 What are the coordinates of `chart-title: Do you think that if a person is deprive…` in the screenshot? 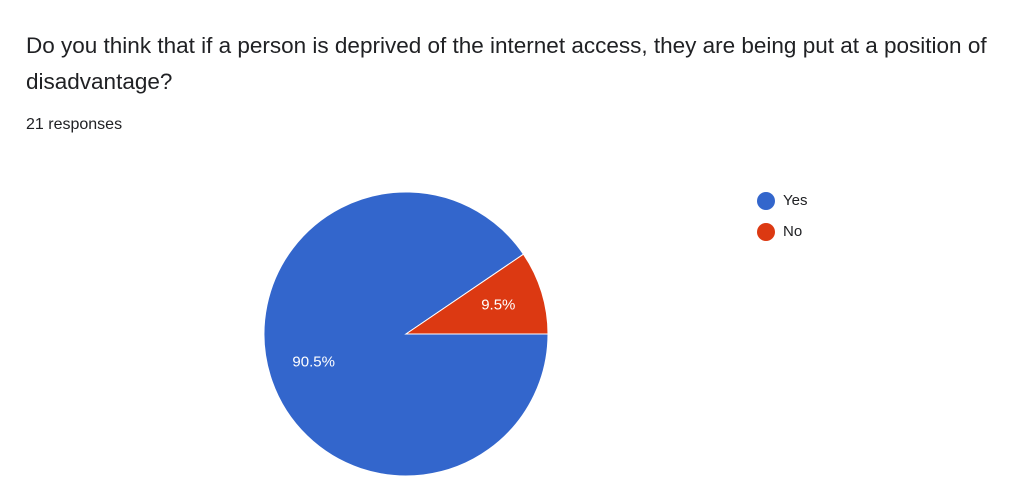 It's located at (506, 63).